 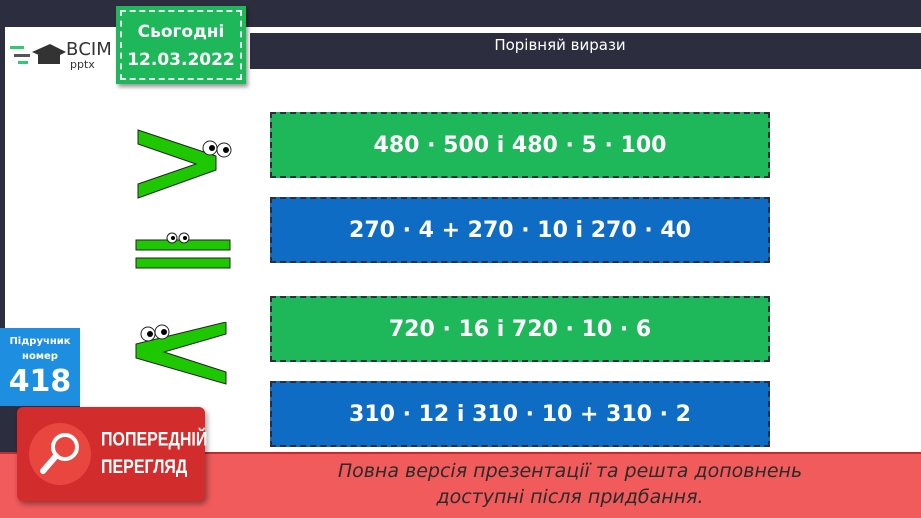 I want to click on title-bar, so click(x=585, y=49).